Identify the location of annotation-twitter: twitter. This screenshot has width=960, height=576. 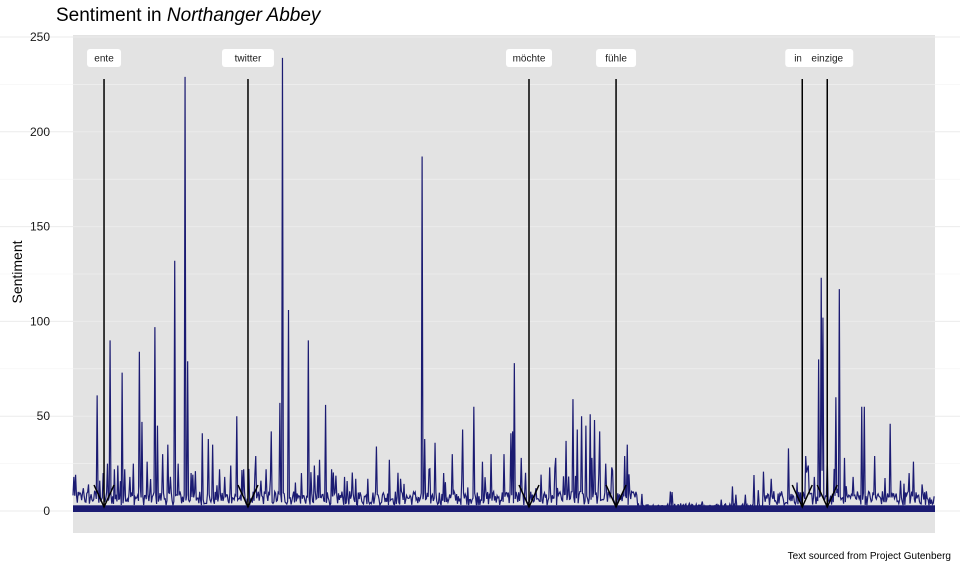
(247, 279).